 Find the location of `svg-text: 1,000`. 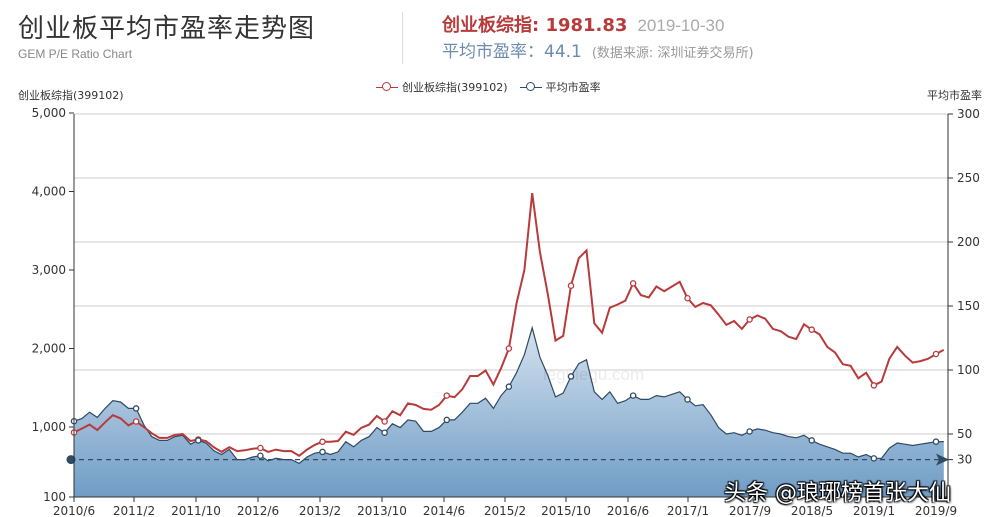

svg-text: 1,000 is located at coordinates (49, 427).